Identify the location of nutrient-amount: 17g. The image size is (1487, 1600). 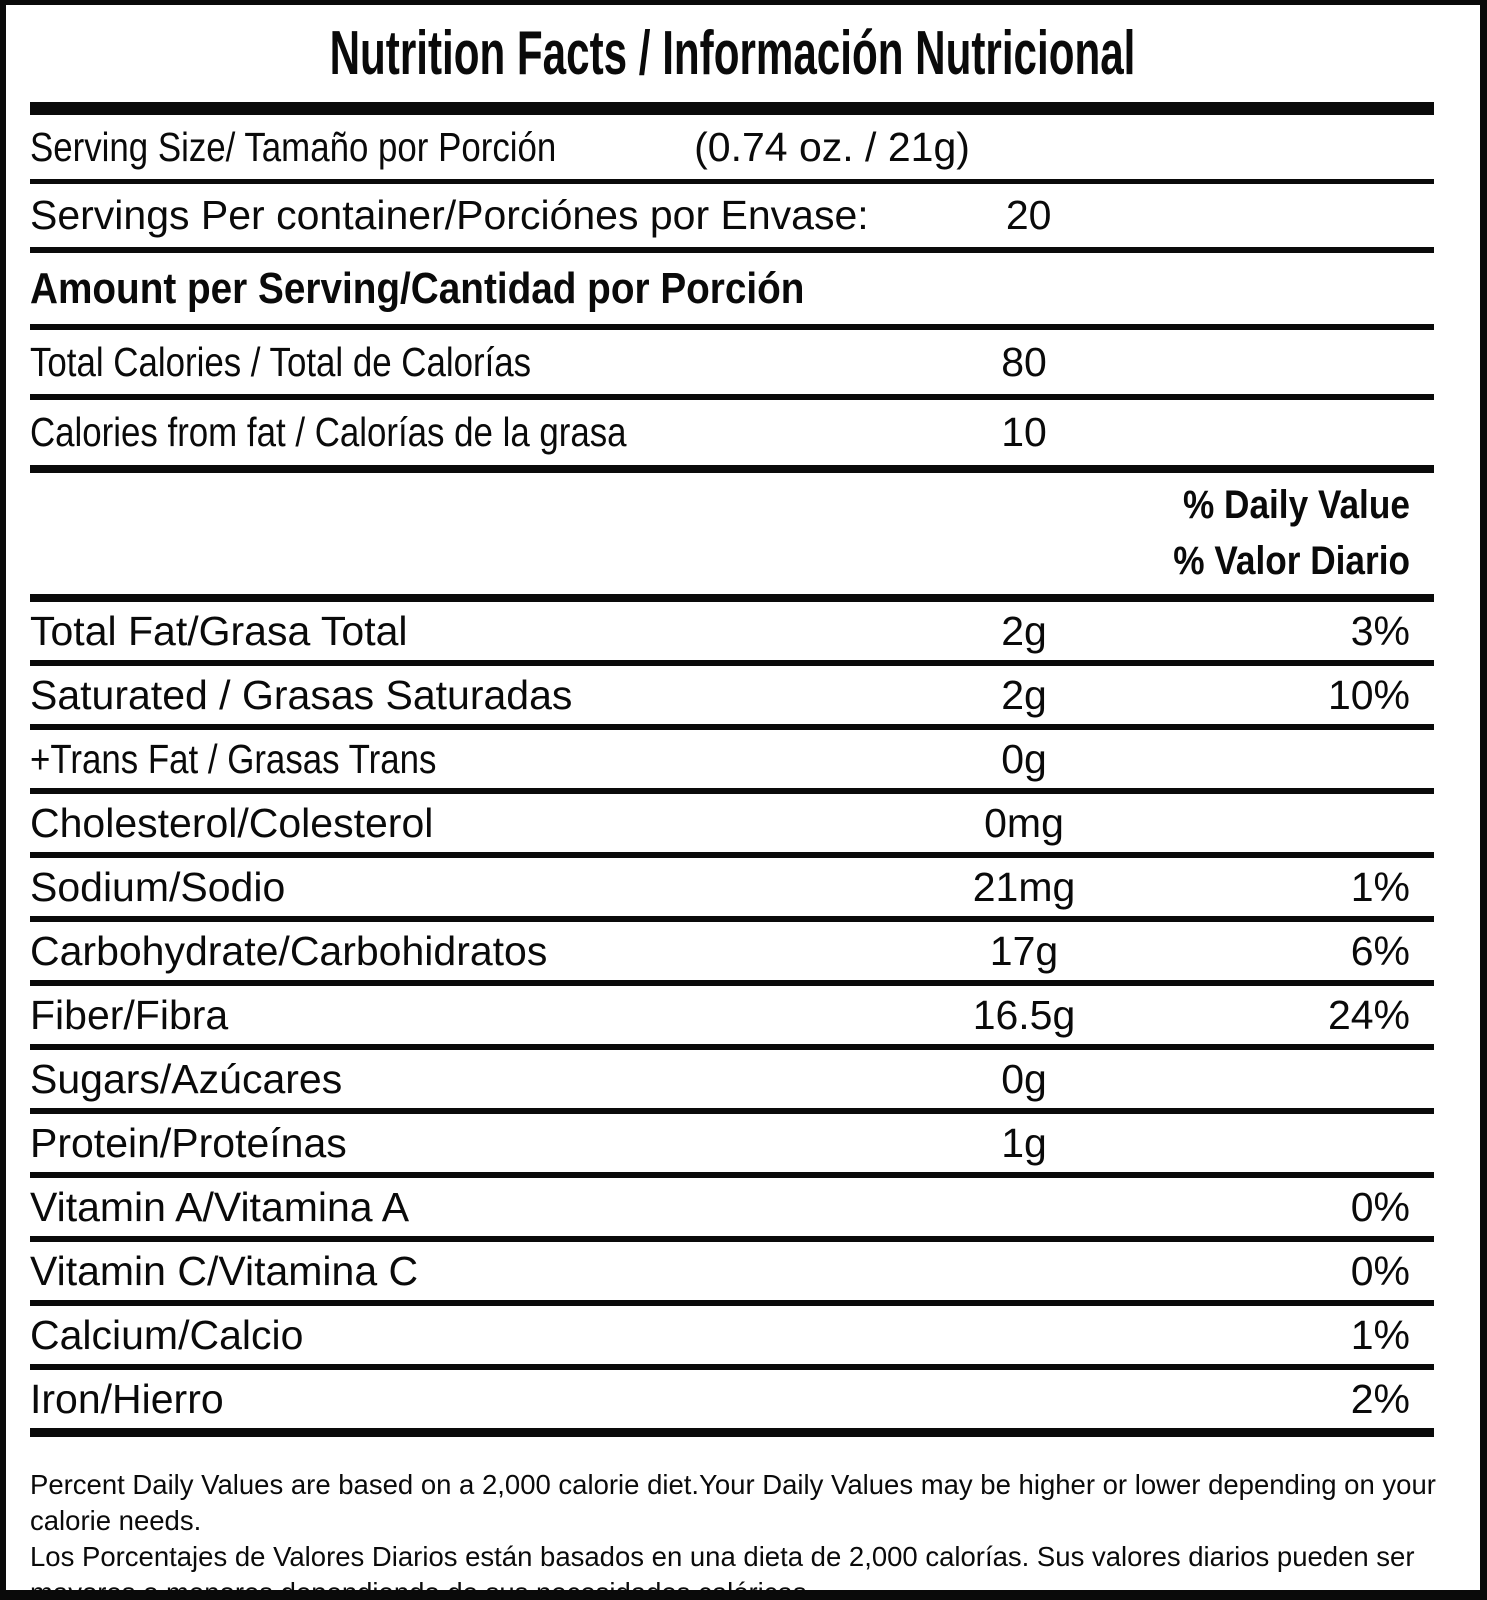
(1024, 950).